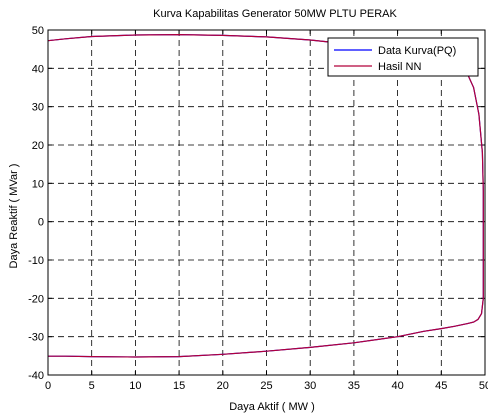 Image resolution: width=488 pixels, height=414 pixels. I want to click on x-tick-label: 40, so click(397, 386).